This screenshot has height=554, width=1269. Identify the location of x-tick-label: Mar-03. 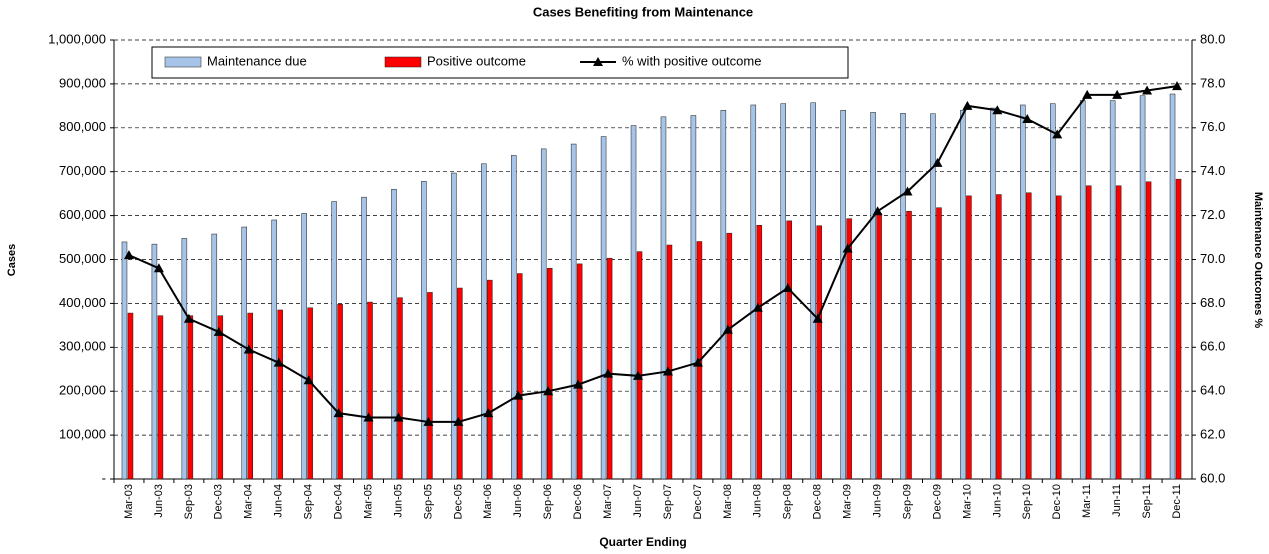
(129, 501).